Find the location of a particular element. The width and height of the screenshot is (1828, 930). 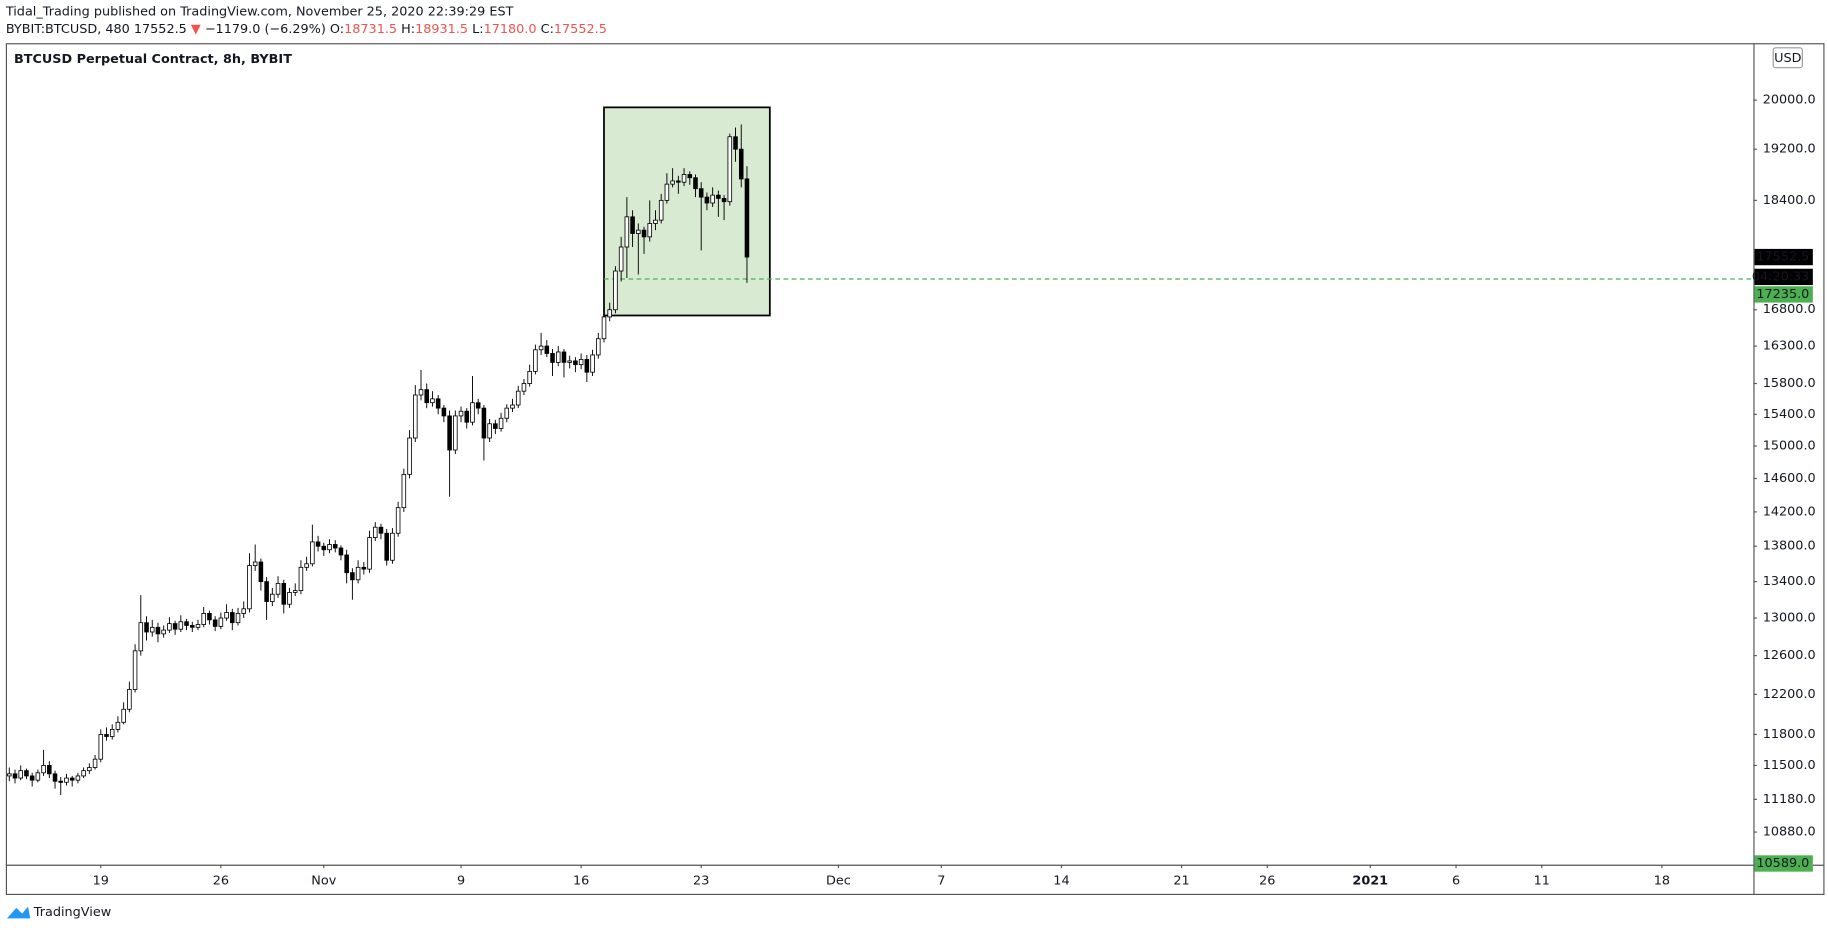

y-tick-label: 19200.0 is located at coordinates (1789, 149).